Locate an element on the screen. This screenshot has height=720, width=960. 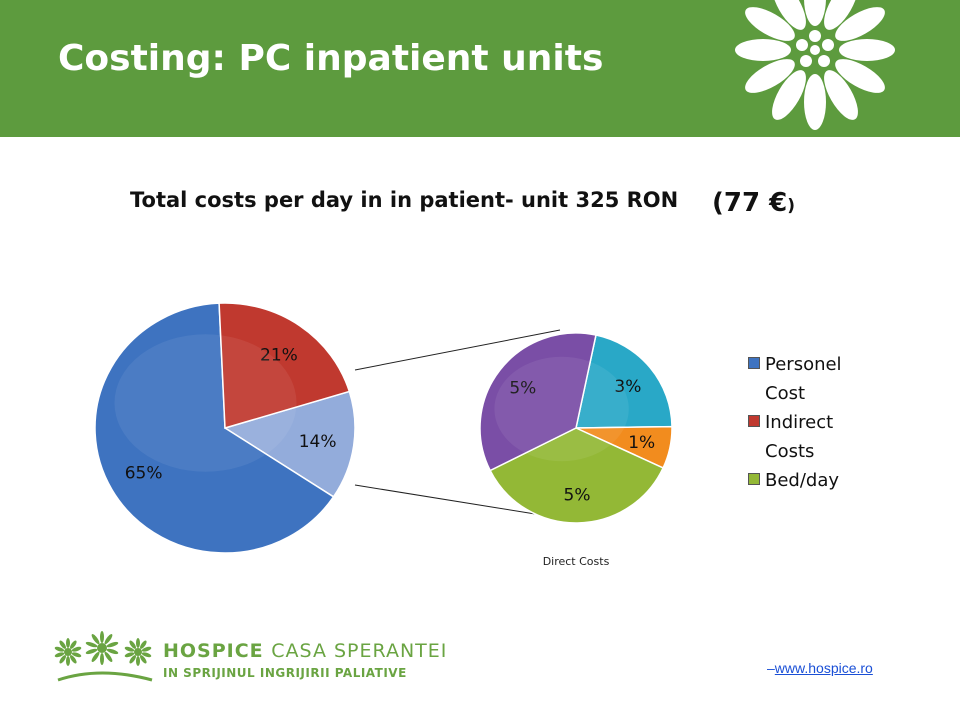
website-link-wrap: –www.hospice.ro is located at coordinates (820, 668).